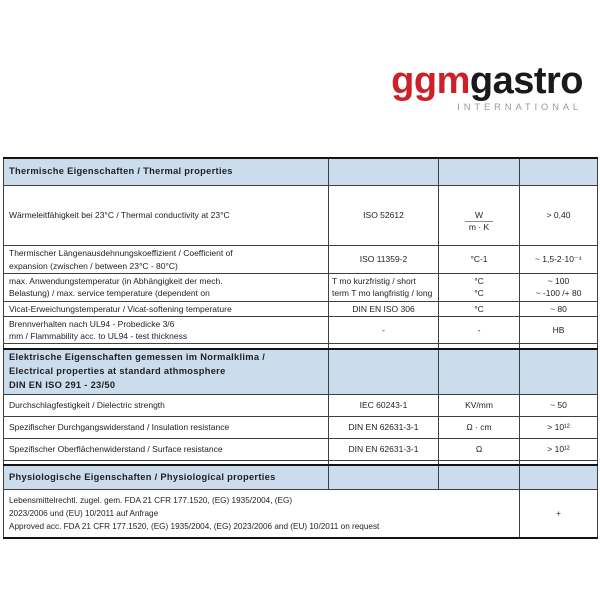 The height and width of the screenshot is (600, 600). I want to click on unit-cell: Ω, so click(479, 449).